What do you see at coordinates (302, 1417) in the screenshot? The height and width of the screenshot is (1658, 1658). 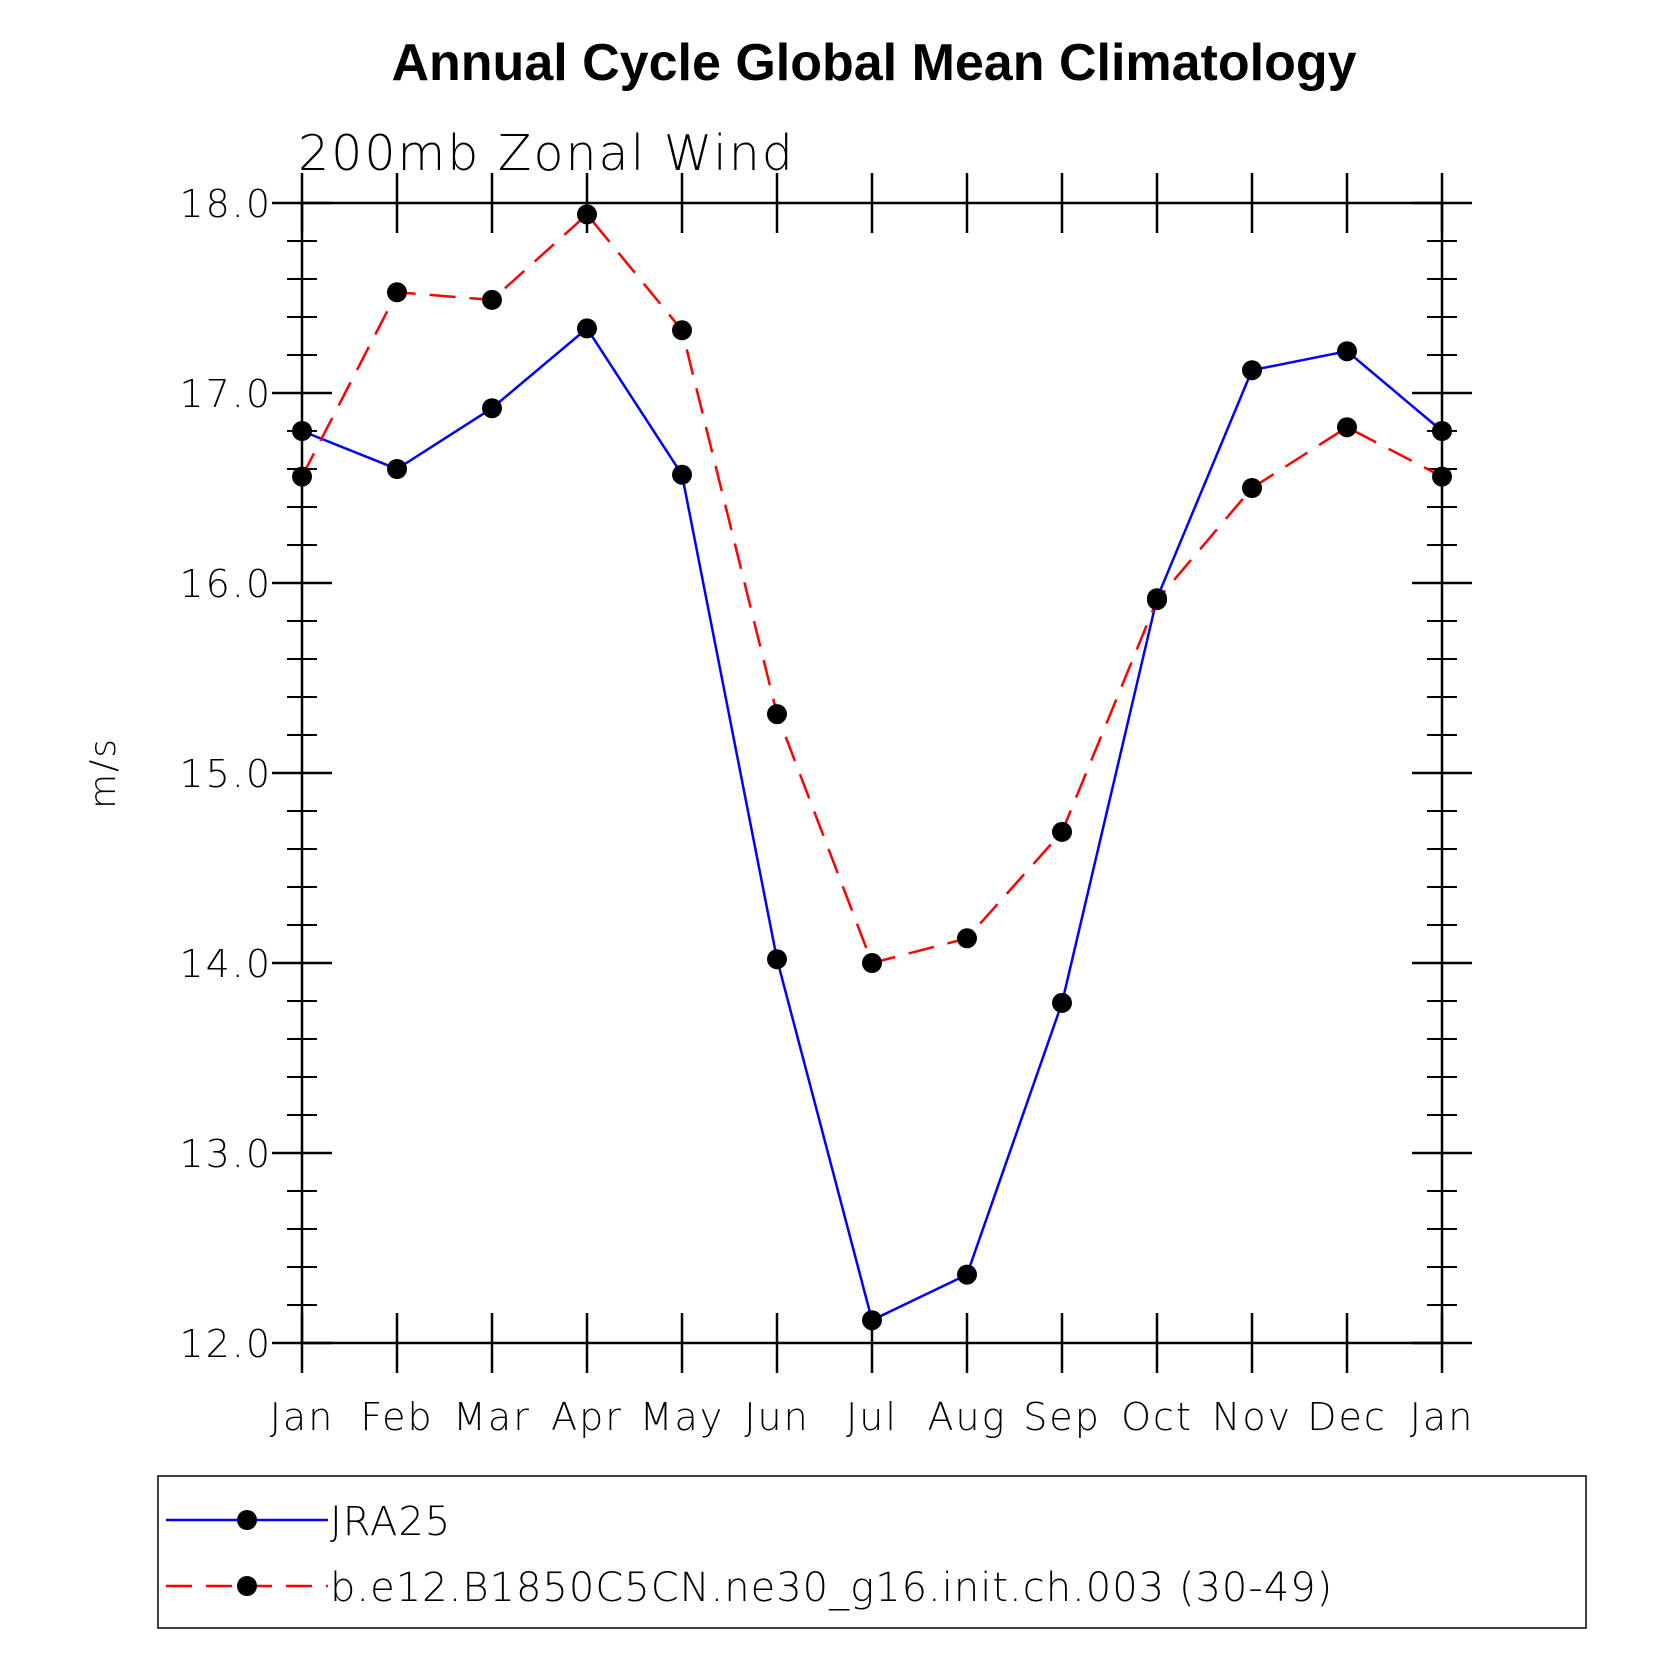 I see `x-tick-label-0: Jan` at bounding box center [302, 1417].